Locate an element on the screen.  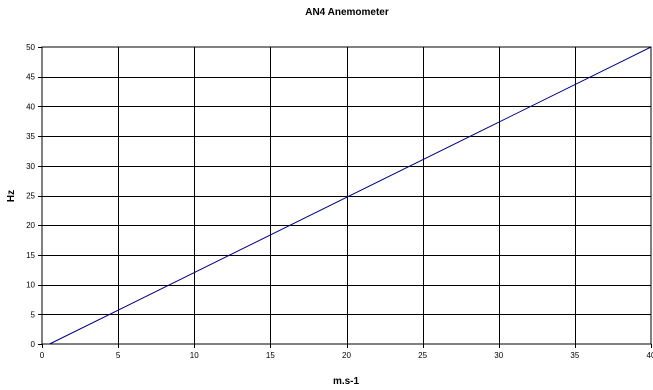
y-tick-label: 30 is located at coordinates (30, 166).